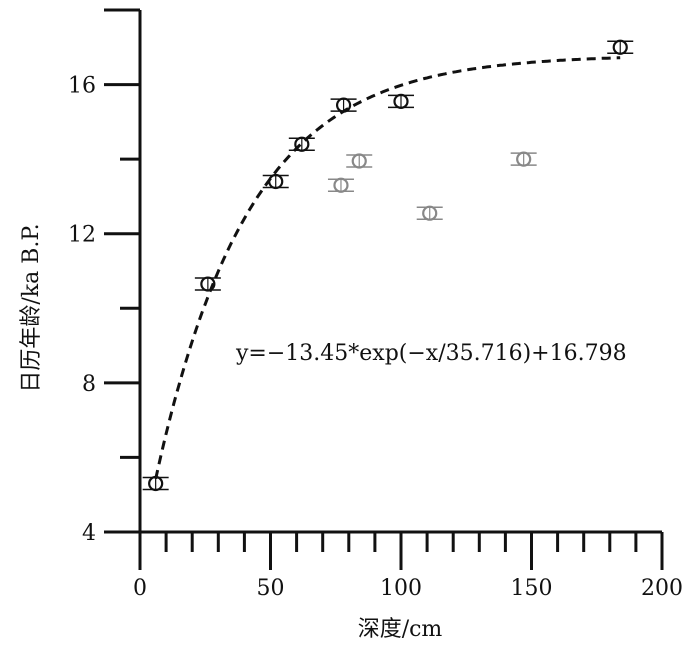 This screenshot has height=652, width=700. Describe the element at coordinates (662, 588) in the screenshot. I see `x-tick-label: 200` at that location.